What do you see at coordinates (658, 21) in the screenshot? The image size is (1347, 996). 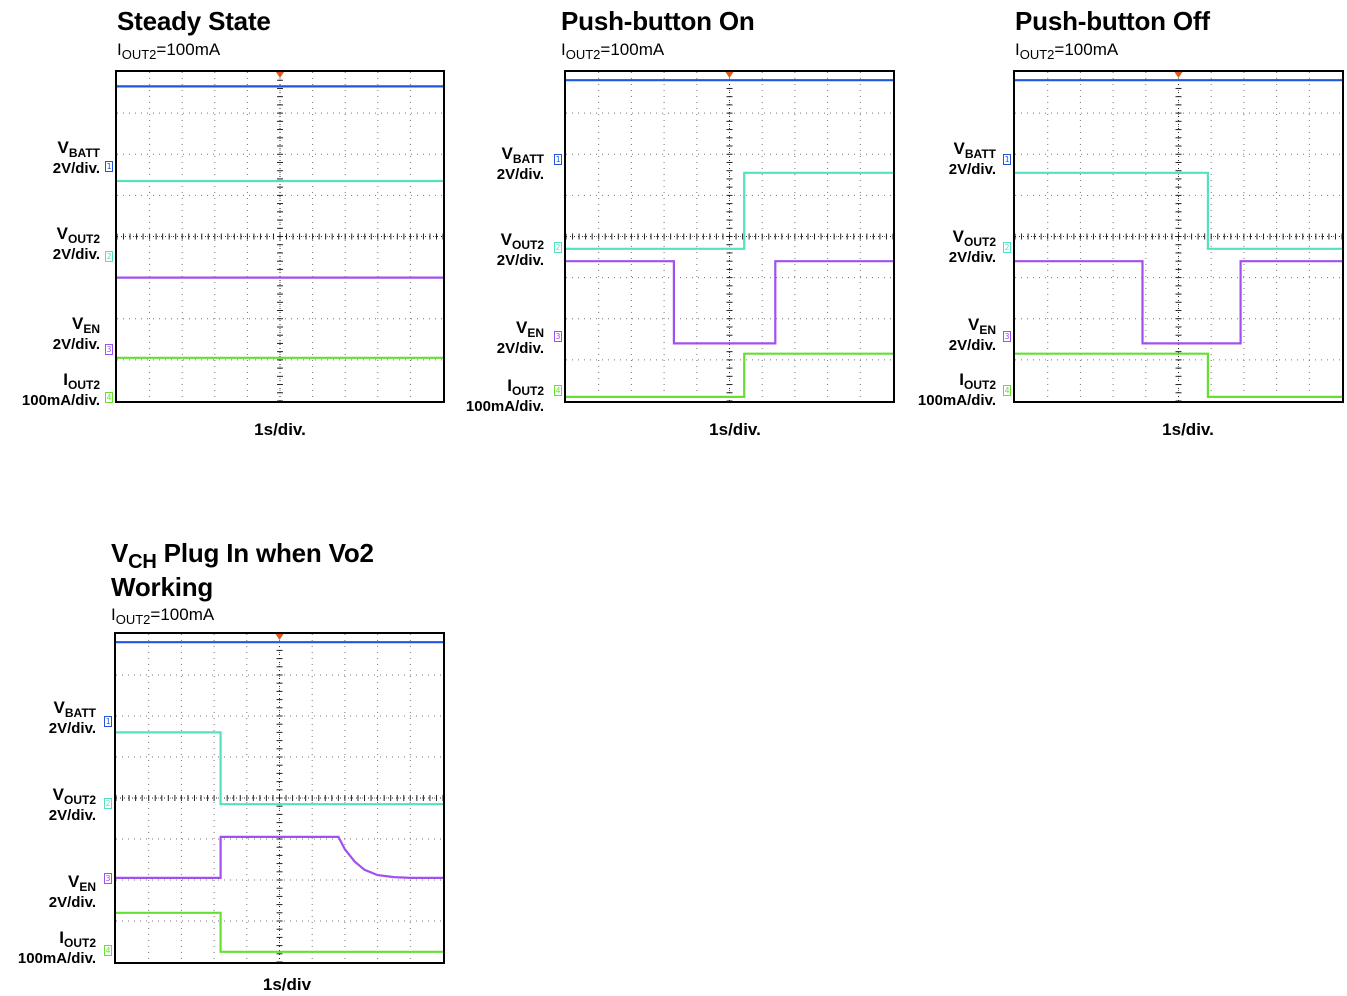 I see `panel-title: Push-button On` at bounding box center [658, 21].